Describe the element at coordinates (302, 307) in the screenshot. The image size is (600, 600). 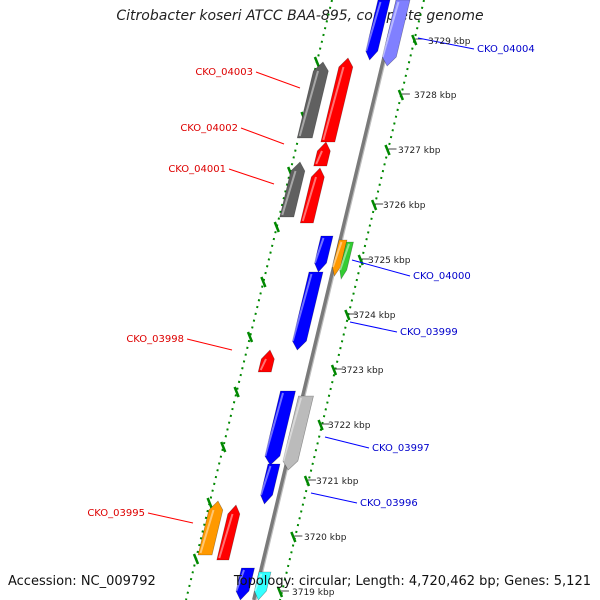
I see `gene-cko-03999-blue-highlight` at that location.